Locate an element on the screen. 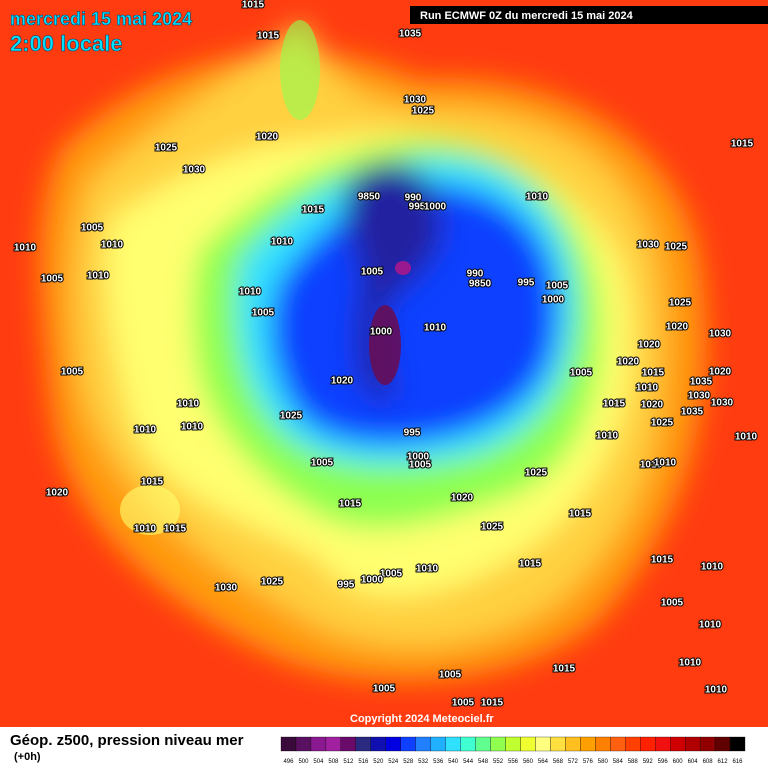  colorbar-label: 604 is located at coordinates (693, 762).